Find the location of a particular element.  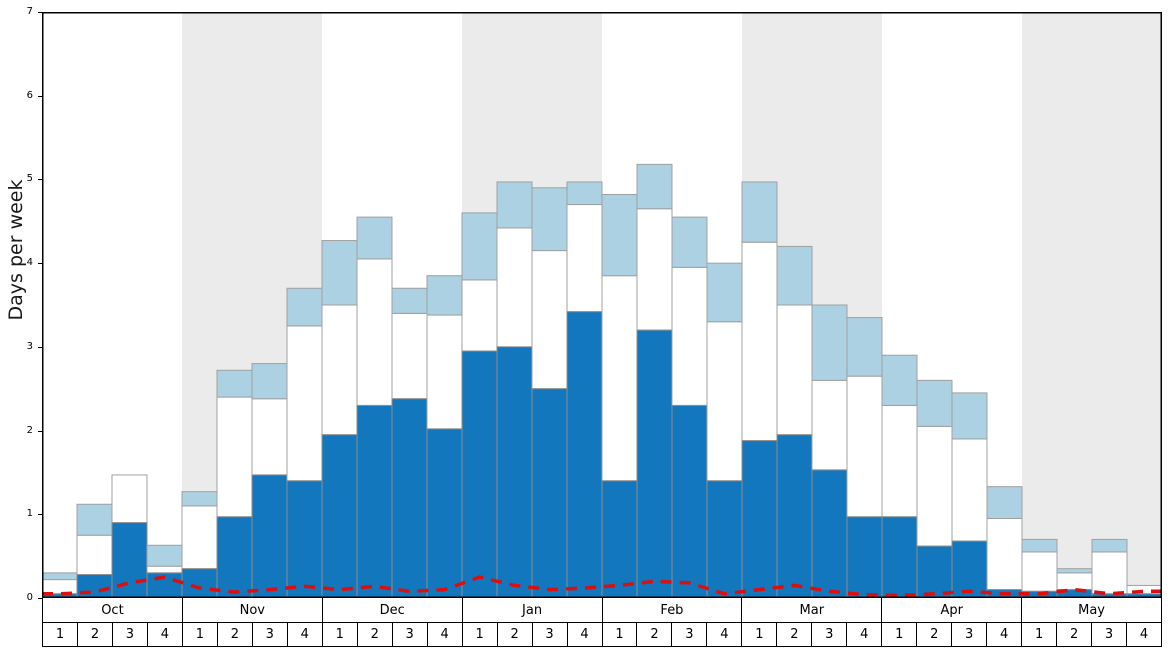

week-label-mar-3: 3 is located at coordinates (830, 634).